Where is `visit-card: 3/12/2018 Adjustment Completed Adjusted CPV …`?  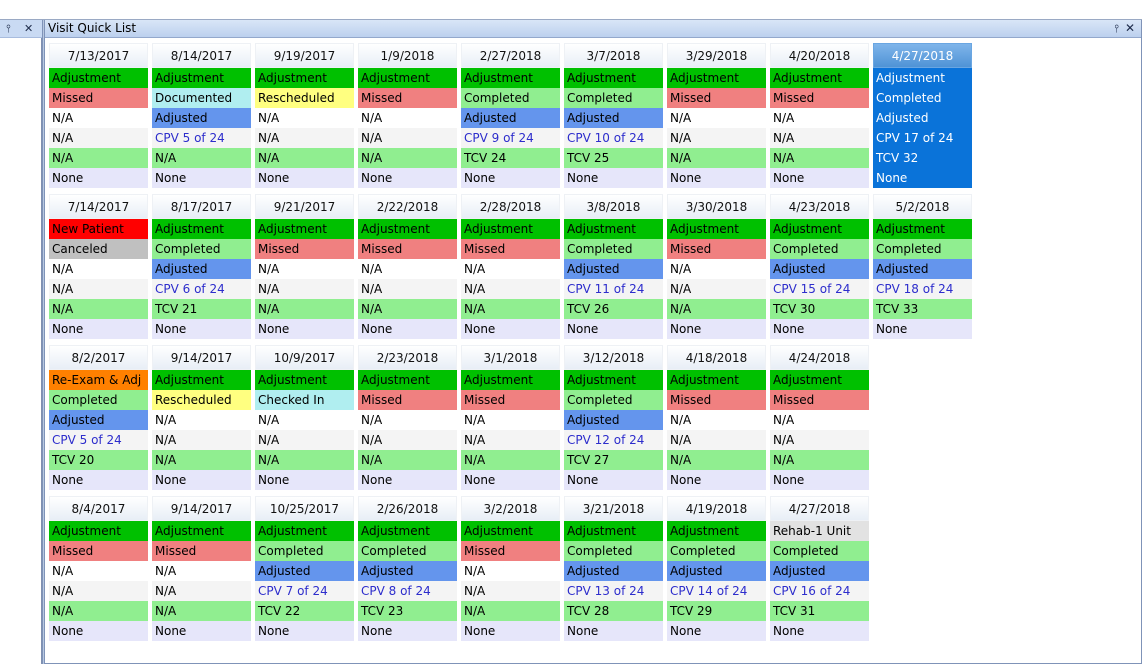
visit-card: 3/12/2018 Adjustment Completed Adjusted CPV … is located at coordinates (613, 417).